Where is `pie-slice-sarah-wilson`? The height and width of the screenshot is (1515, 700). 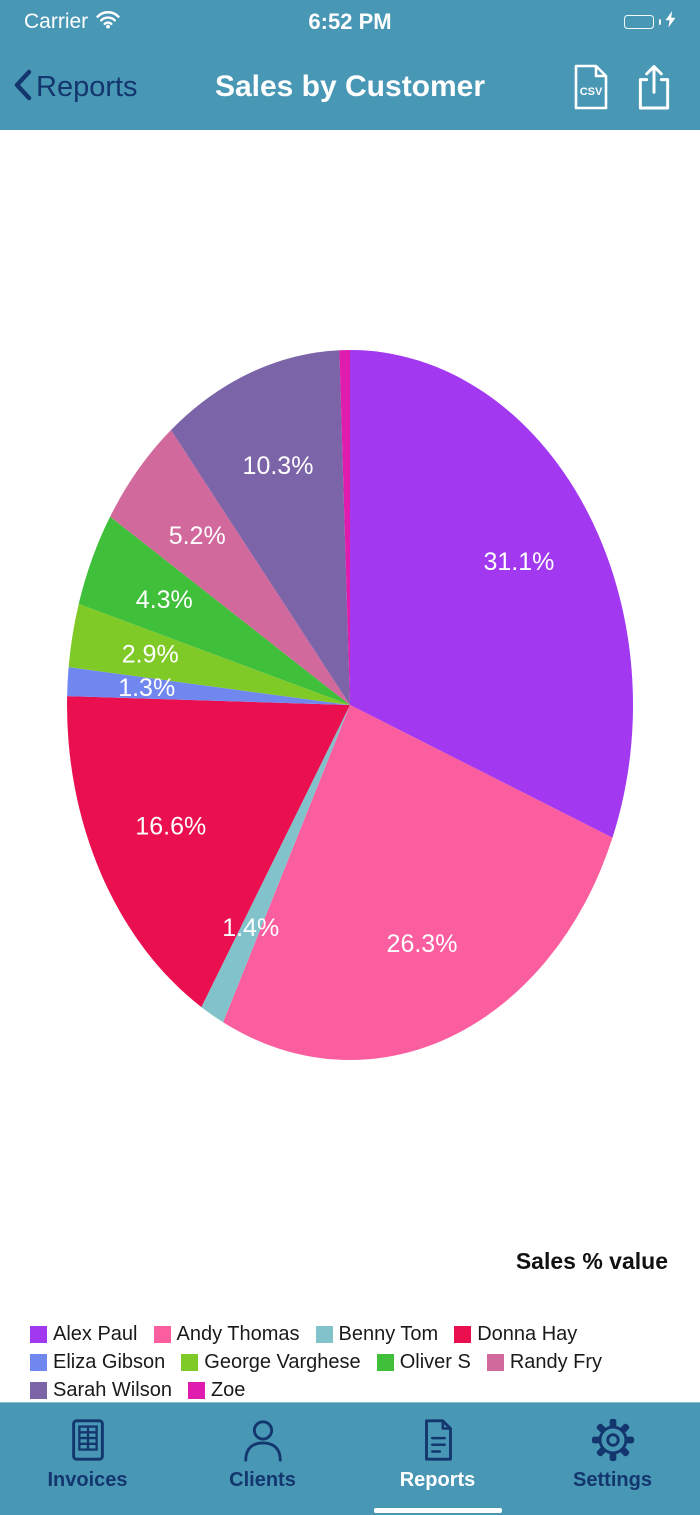 pie-slice-sarah-wilson is located at coordinates (260, 527).